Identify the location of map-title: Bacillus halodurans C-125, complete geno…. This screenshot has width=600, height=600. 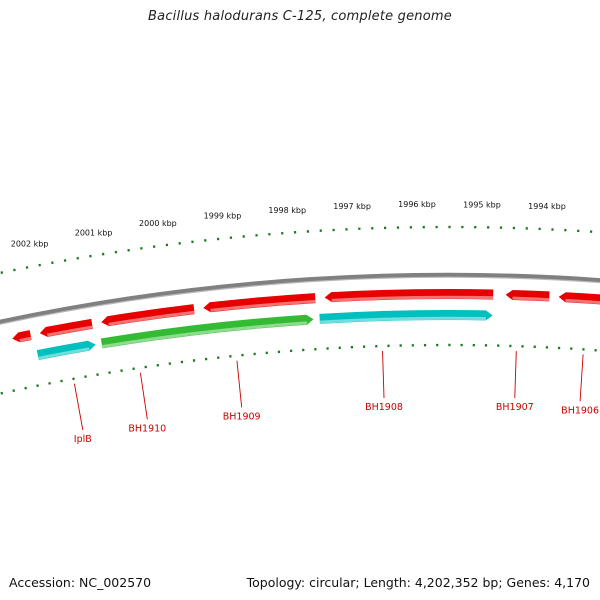
(300, 16).